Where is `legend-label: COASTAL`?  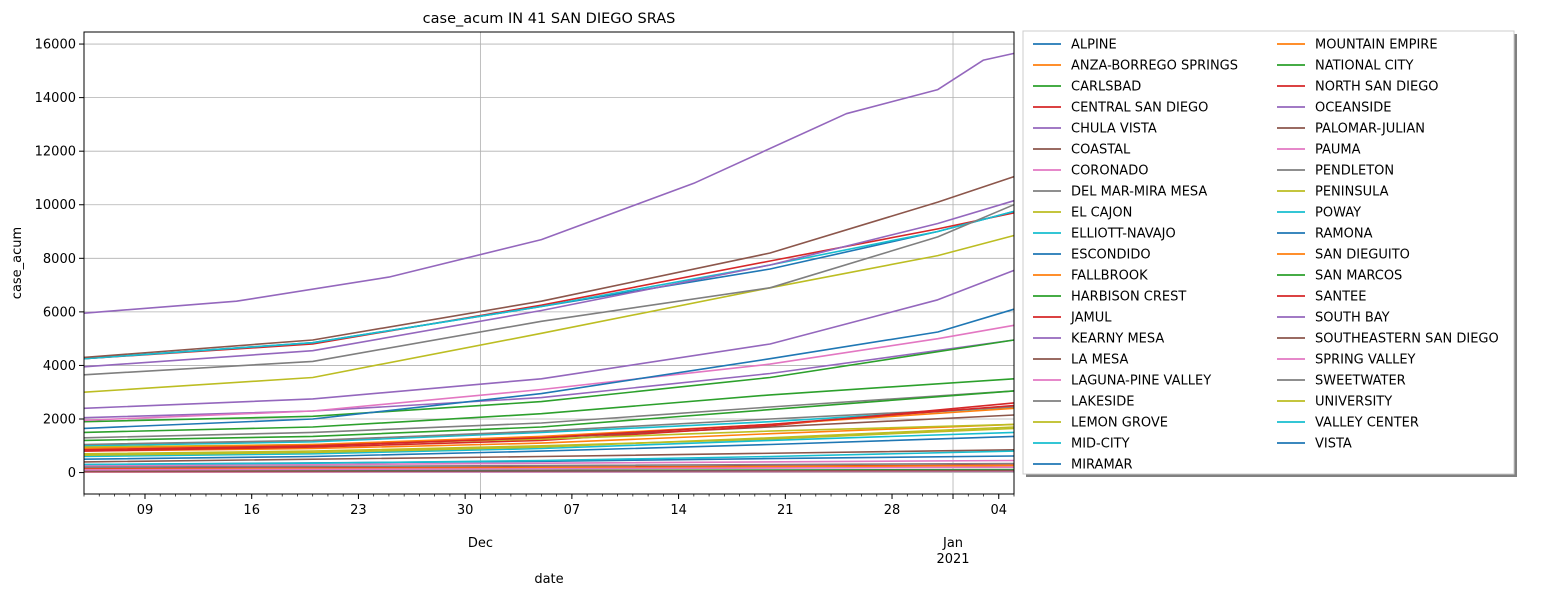 legend-label: COASTAL is located at coordinates (1101, 150).